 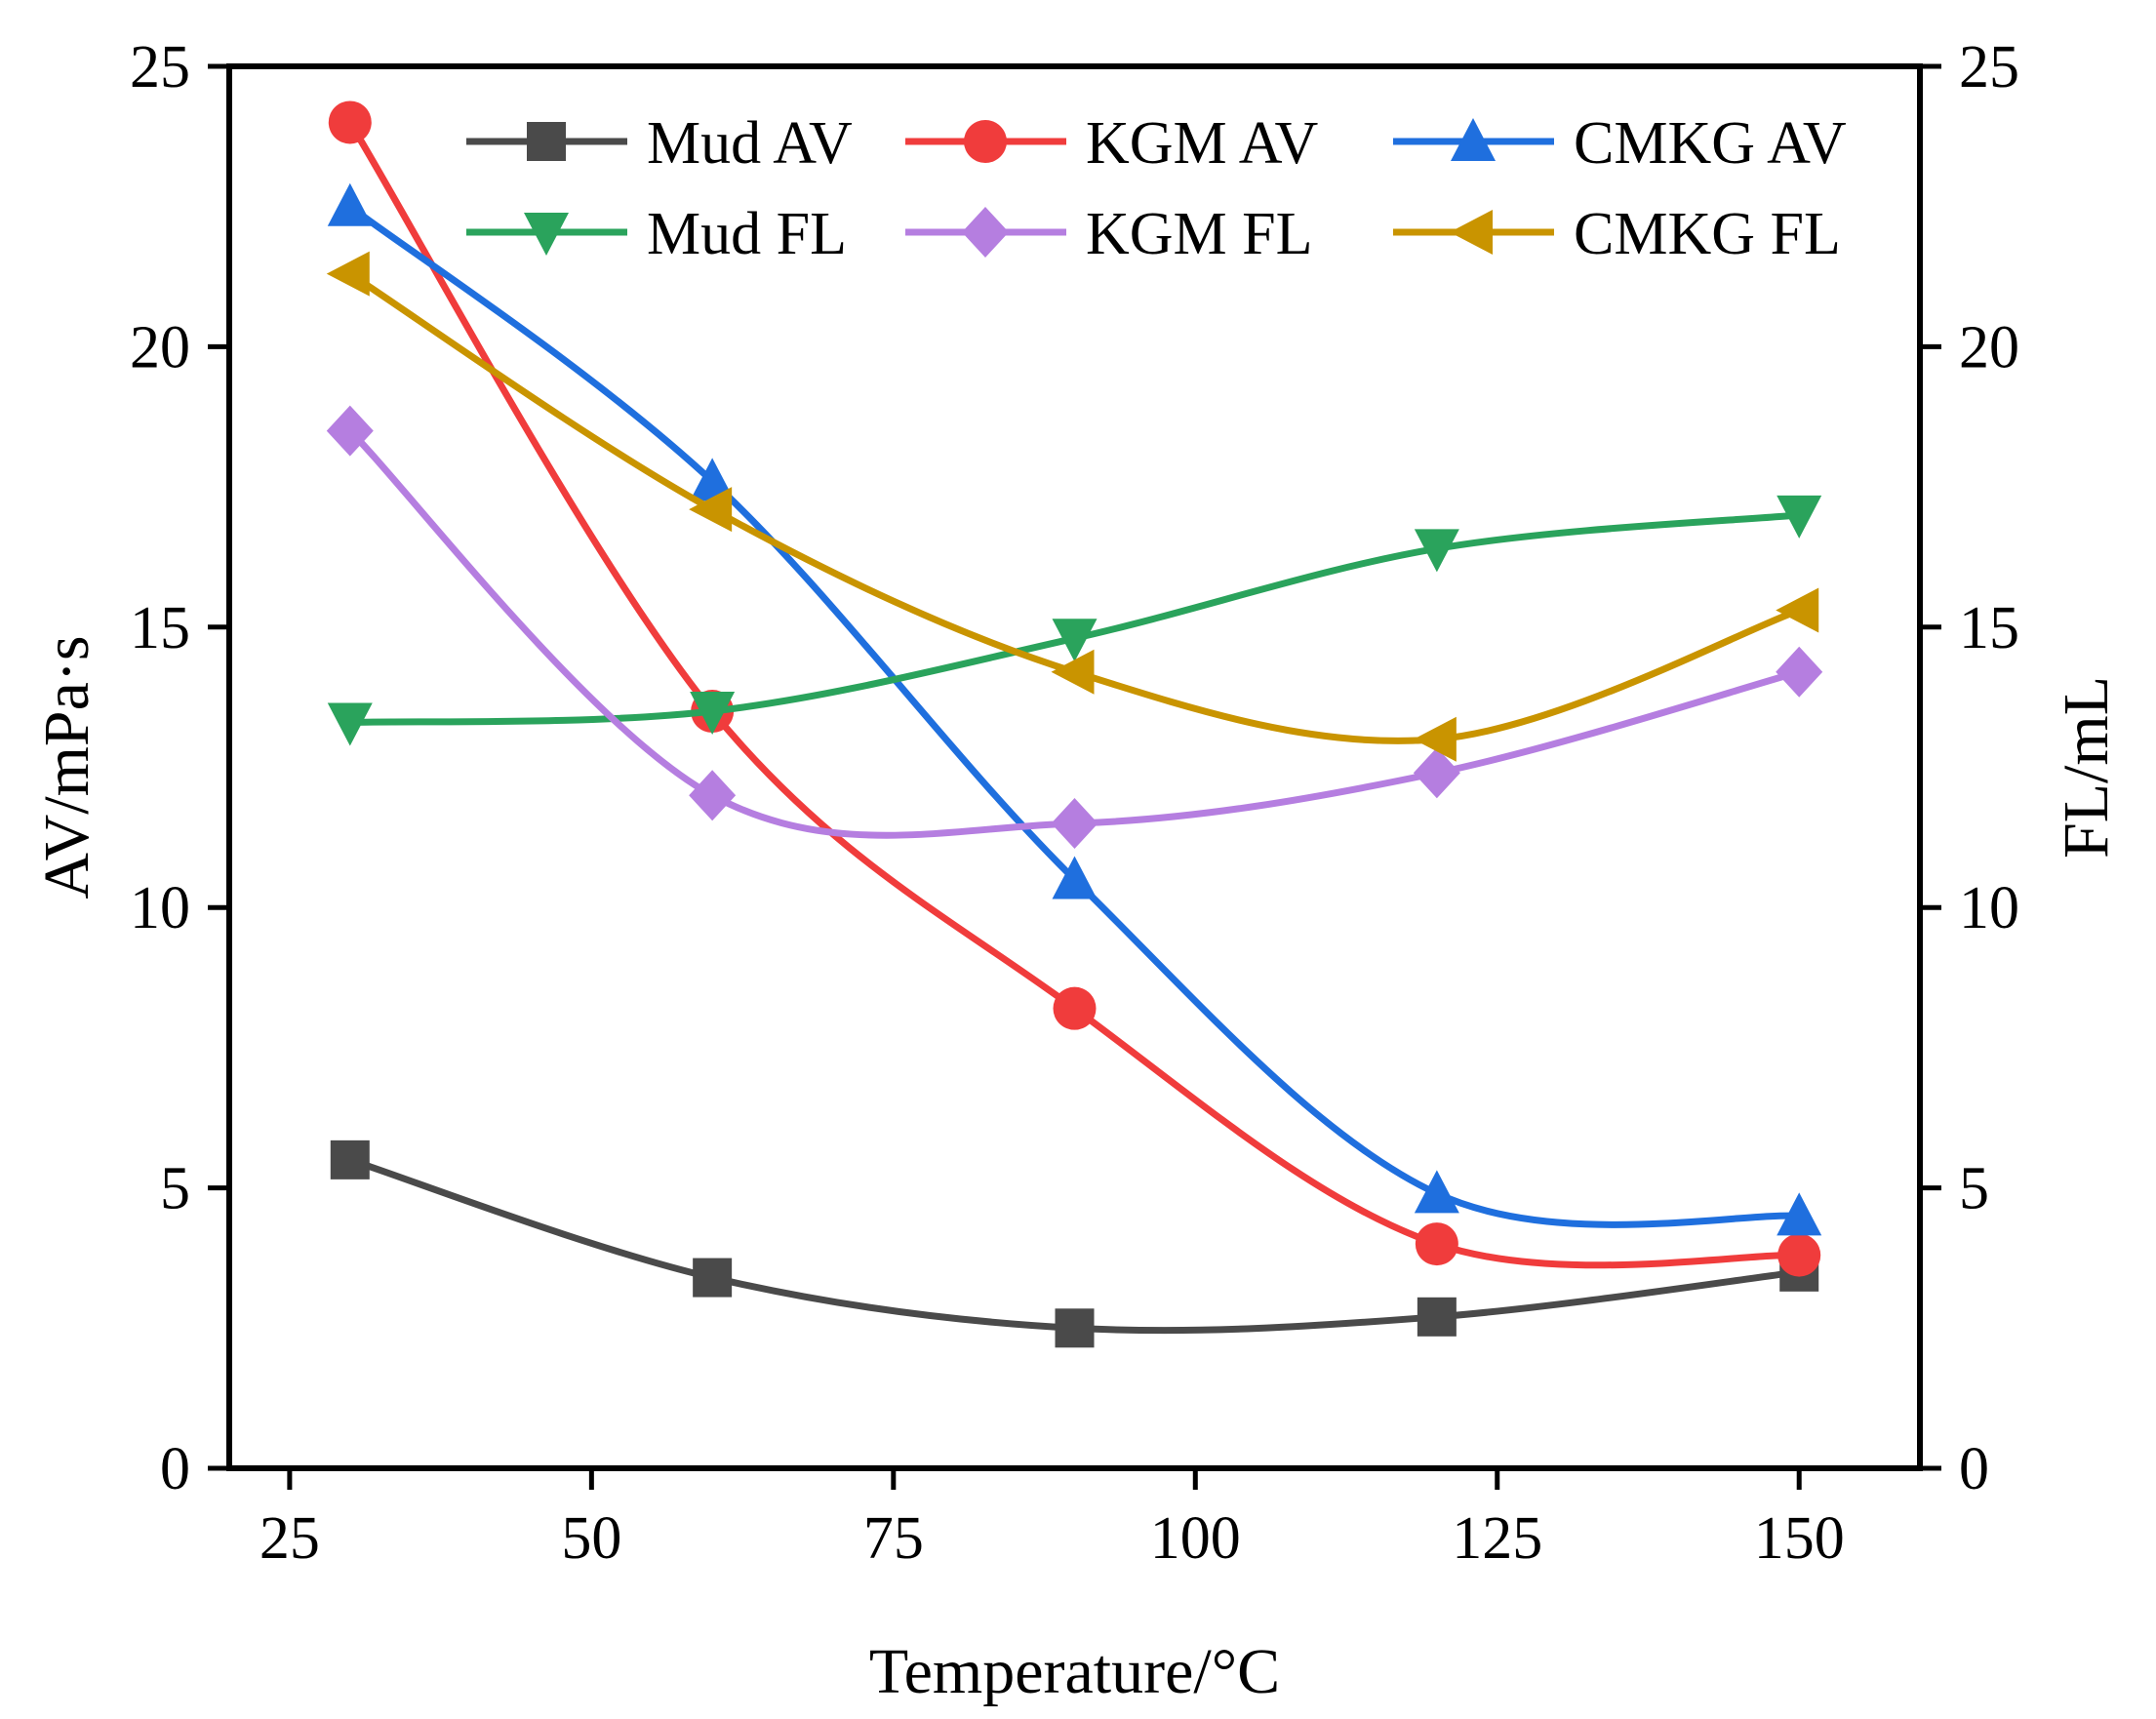 I want to click on x-tick-label: 125, so click(x=1497, y=1538).